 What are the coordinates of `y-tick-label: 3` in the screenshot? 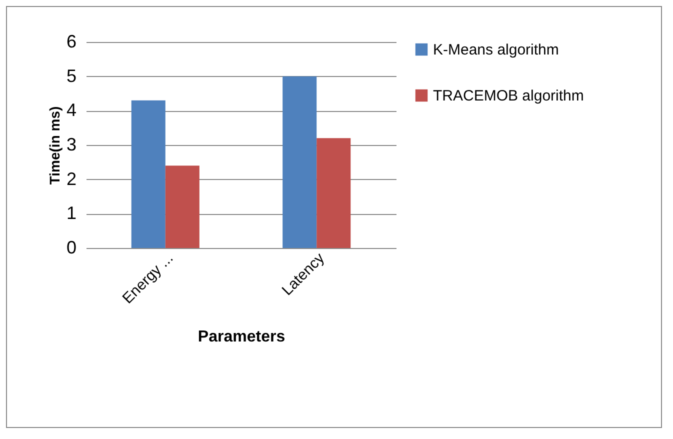 It's located at (71, 144).